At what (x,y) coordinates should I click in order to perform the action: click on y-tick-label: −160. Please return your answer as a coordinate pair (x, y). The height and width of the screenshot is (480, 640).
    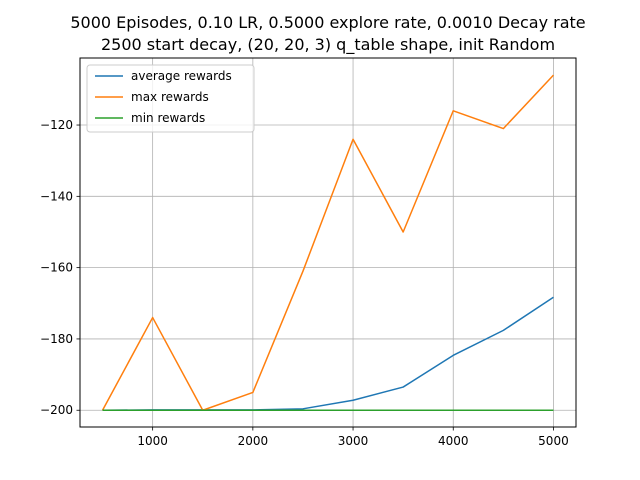
    Looking at the image, I should click on (56, 268).